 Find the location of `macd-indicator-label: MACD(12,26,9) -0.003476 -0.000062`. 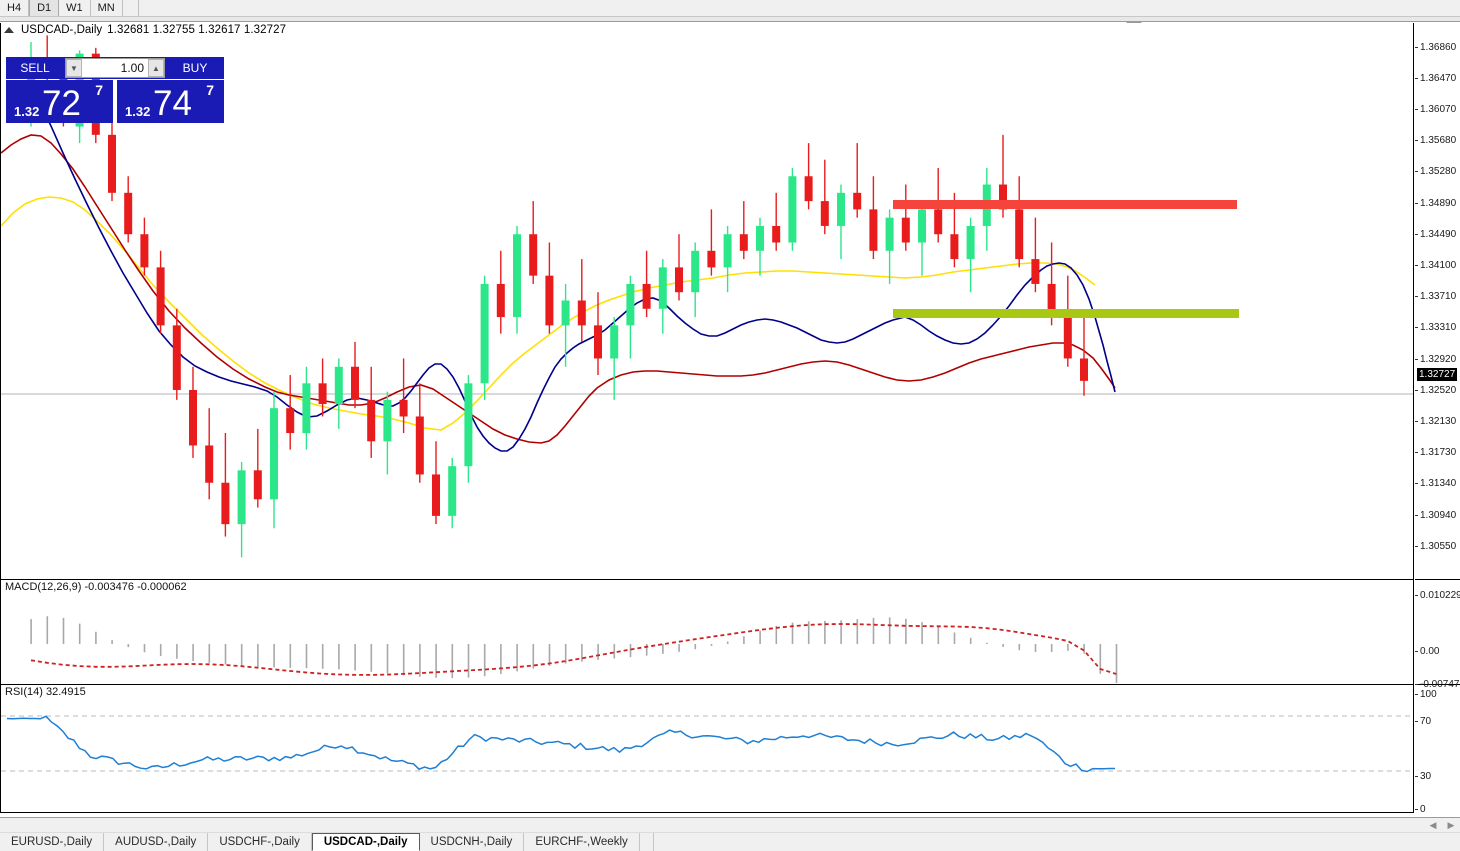

macd-indicator-label: MACD(12,26,9) -0.003476 -0.000062 is located at coordinates (96, 587).